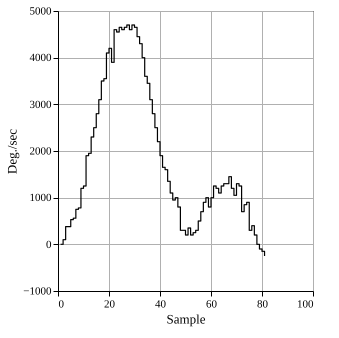  I want to click on y-tick-label: 0, so click(49, 244).